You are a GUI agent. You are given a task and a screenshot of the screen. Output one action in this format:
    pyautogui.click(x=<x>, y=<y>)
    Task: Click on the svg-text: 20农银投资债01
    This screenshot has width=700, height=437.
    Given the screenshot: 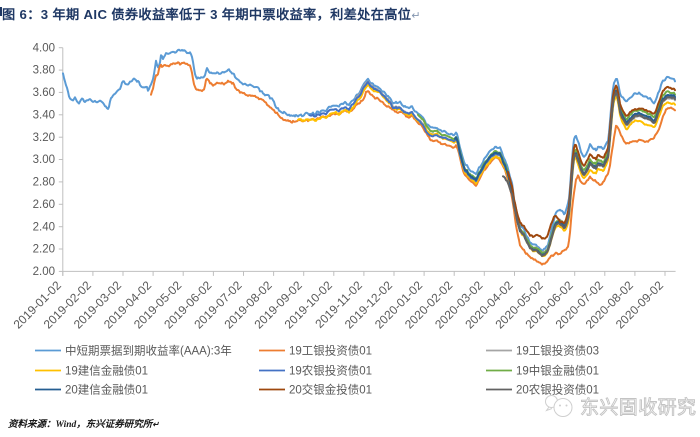 What is the action you would take?
    pyautogui.click(x=557, y=390)
    